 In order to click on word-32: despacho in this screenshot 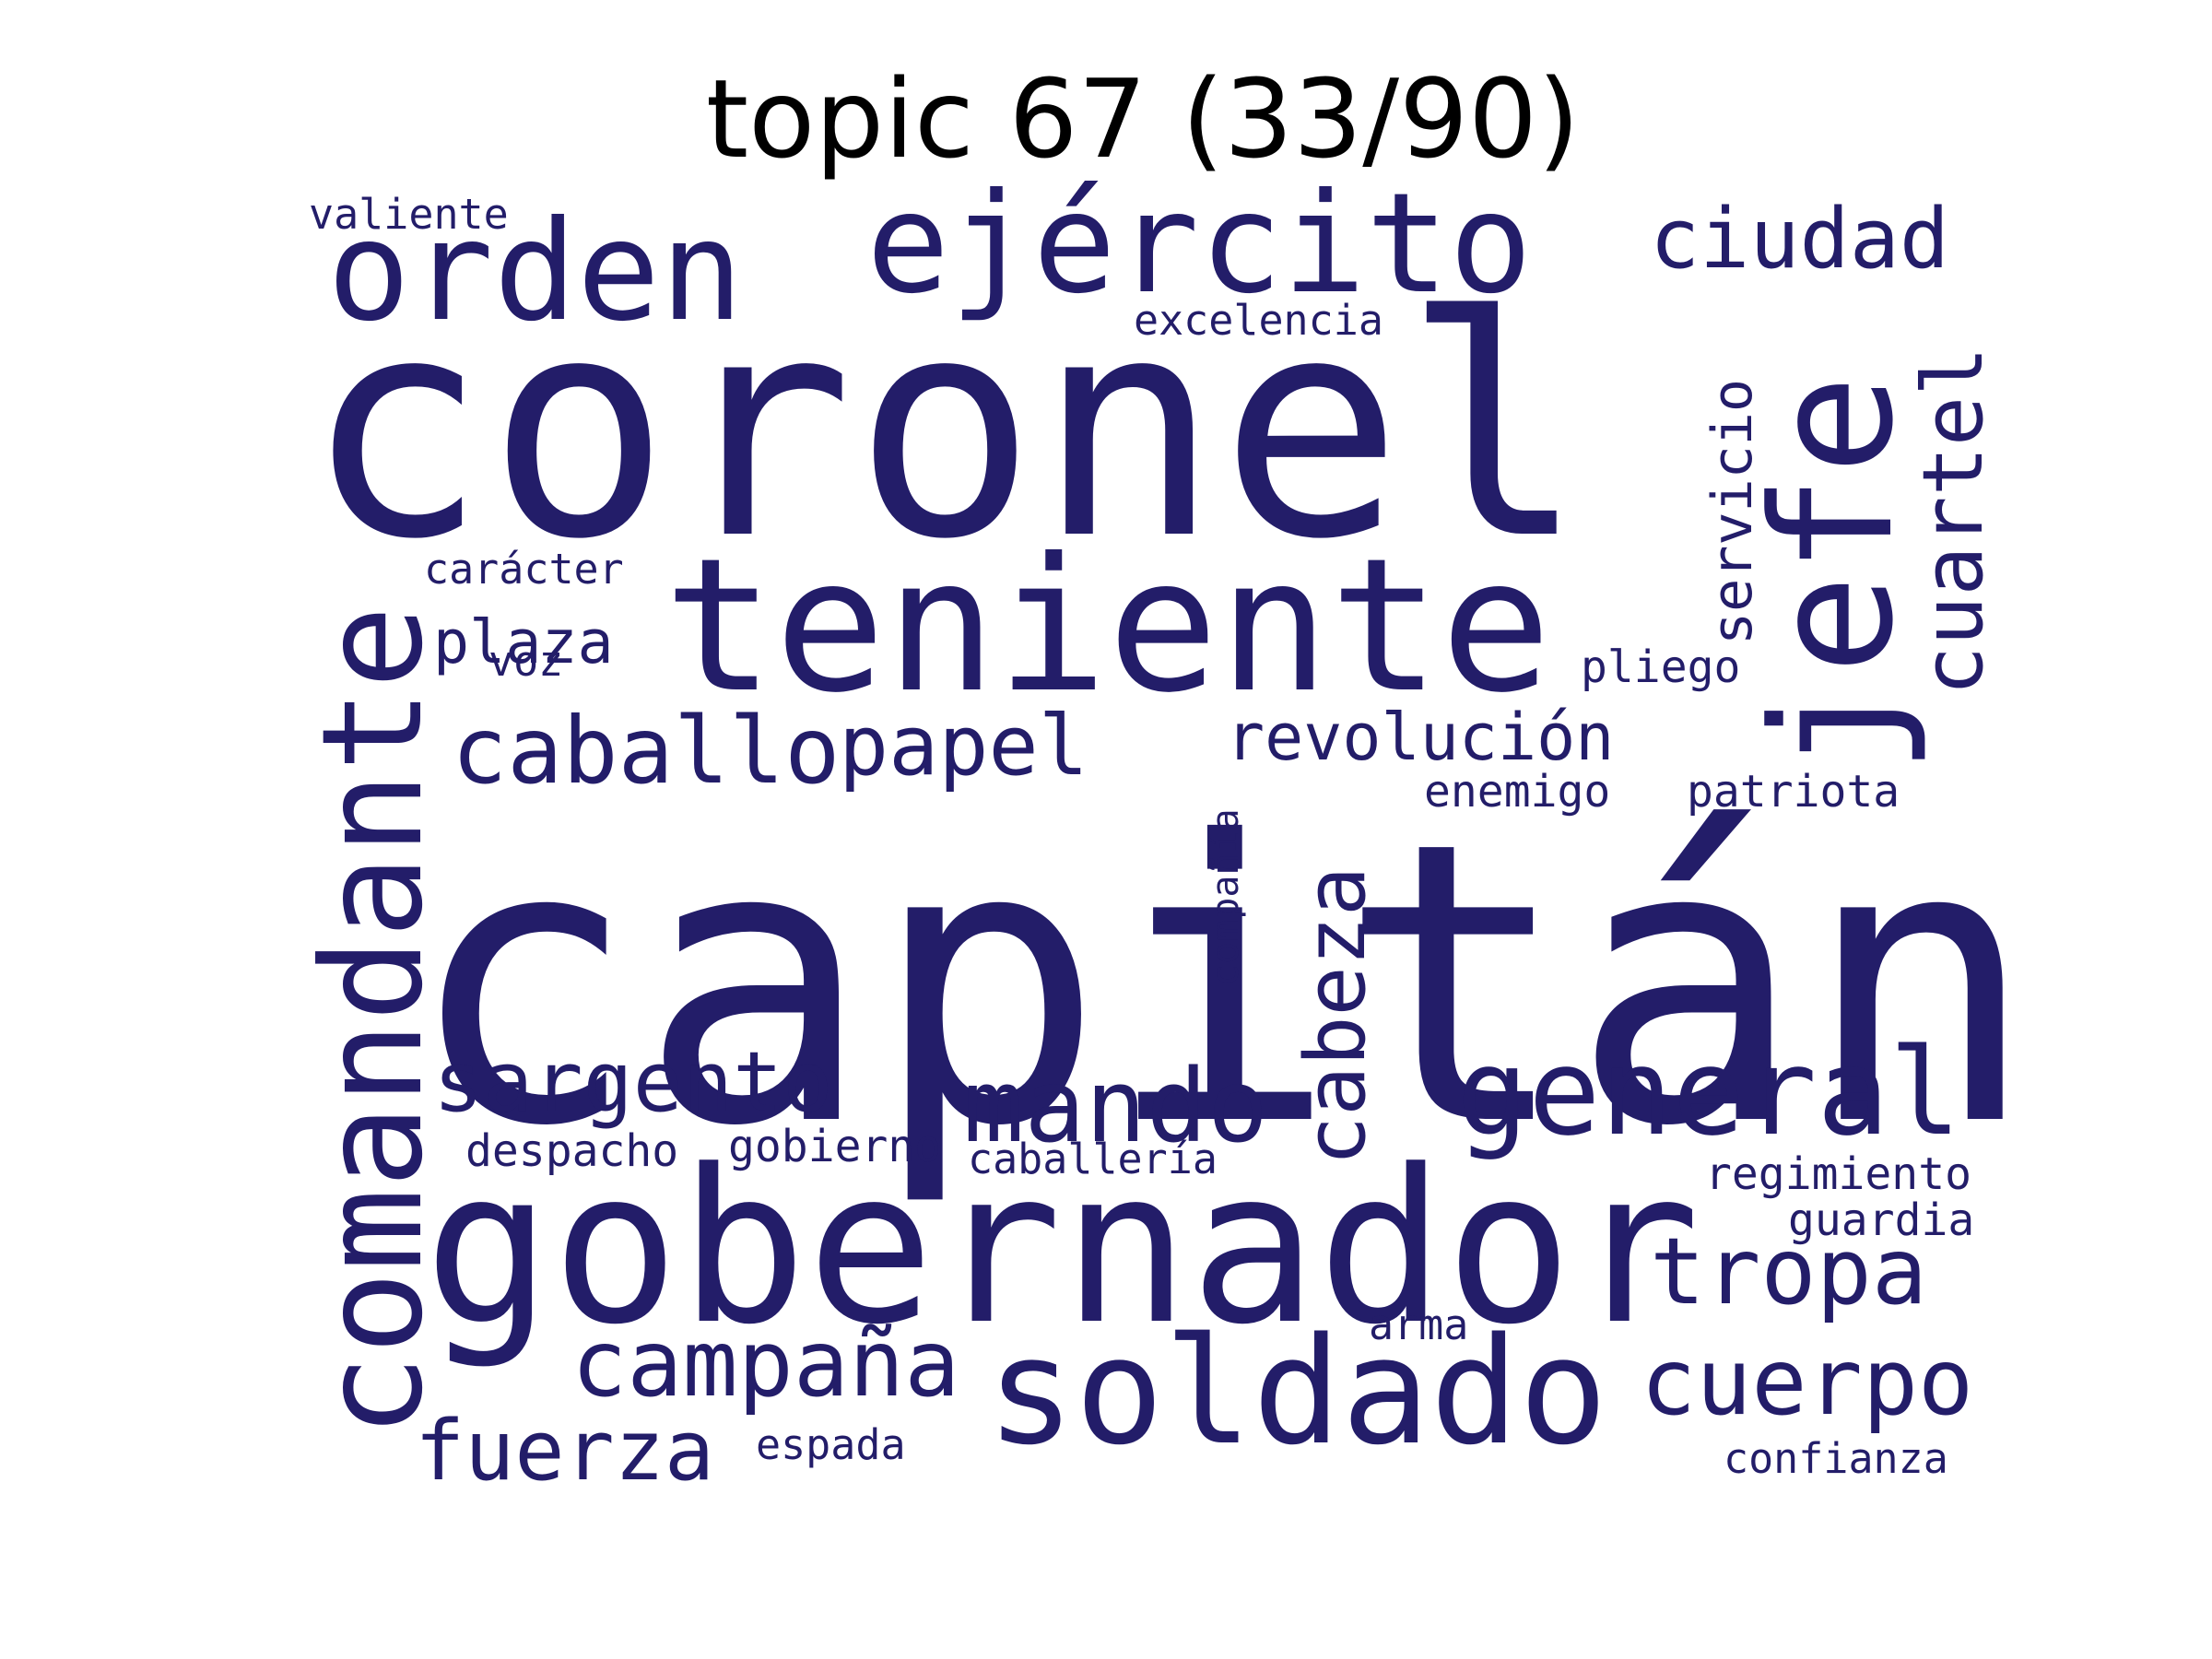, I will do `click(572, 1151)`.